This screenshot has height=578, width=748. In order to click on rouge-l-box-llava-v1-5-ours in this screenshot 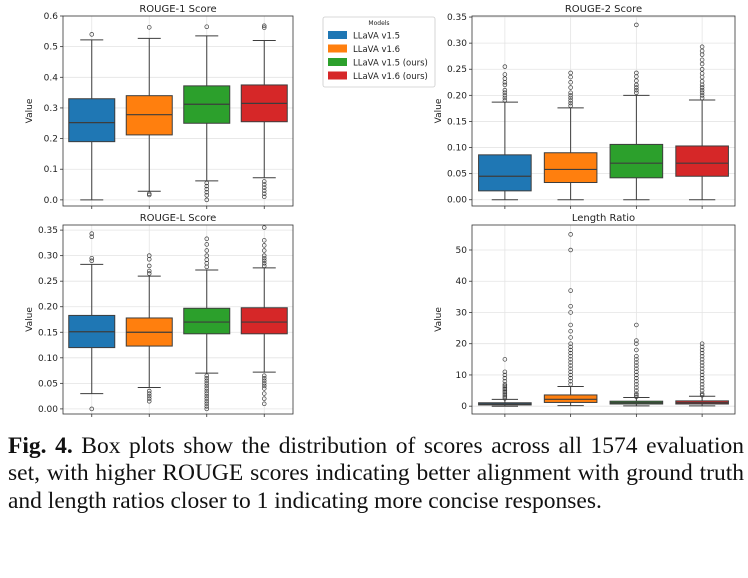, I will do `click(207, 321)`.